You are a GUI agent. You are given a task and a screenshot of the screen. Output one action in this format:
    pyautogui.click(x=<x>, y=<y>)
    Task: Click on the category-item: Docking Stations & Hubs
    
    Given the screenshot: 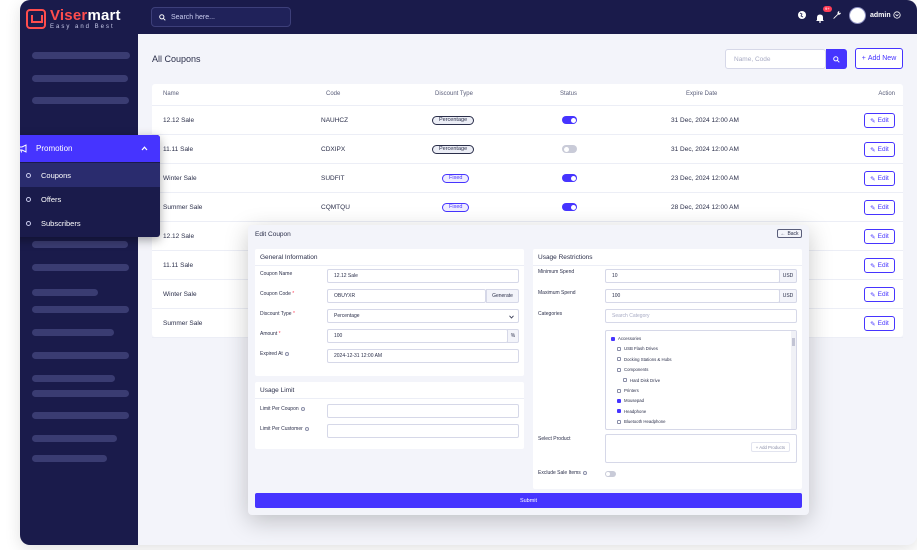 What is the action you would take?
    pyautogui.click(x=644, y=359)
    